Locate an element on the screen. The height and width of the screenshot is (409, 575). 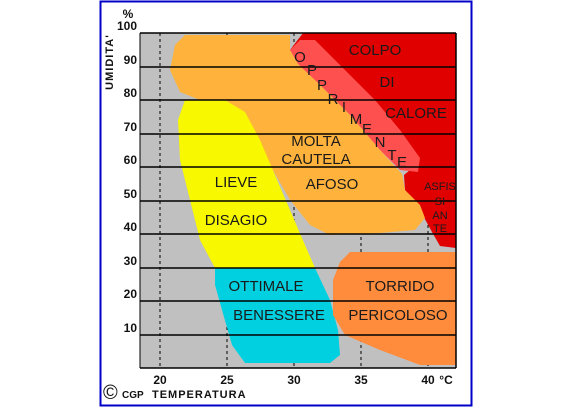
label-te: TE is located at coordinates (440, 229).